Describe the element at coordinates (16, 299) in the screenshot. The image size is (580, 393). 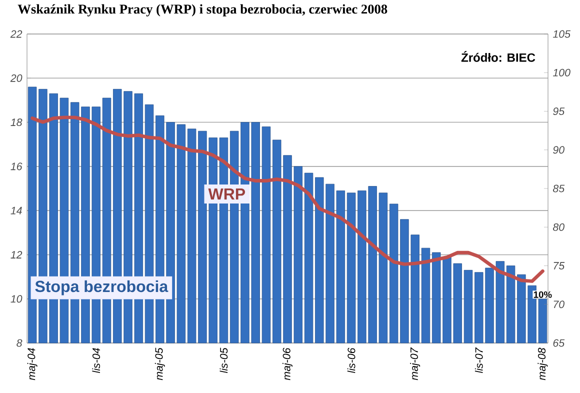
I see `y-tick-label: 10` at that location.